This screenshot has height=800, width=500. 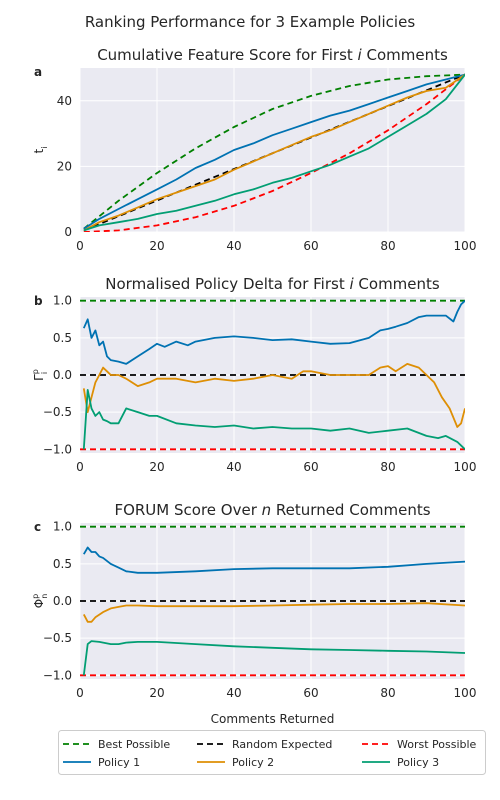 I want to click on panel-title: FORUM Score Over n Returned Comments, so click(x=272, y=510).